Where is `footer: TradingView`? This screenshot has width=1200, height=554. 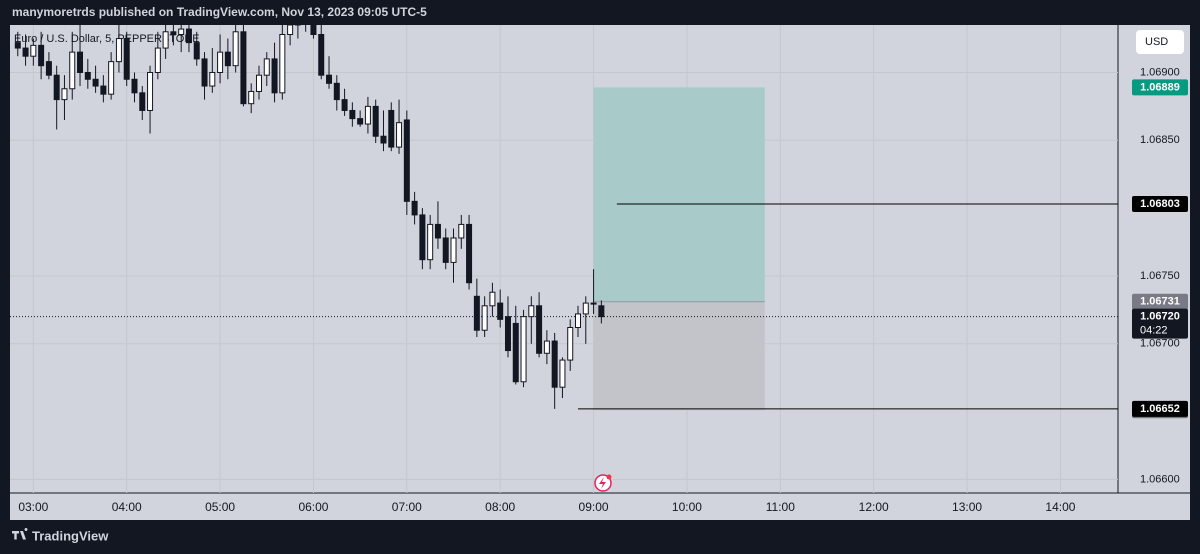
footer: TradingView is located at coordinates (70, 535).